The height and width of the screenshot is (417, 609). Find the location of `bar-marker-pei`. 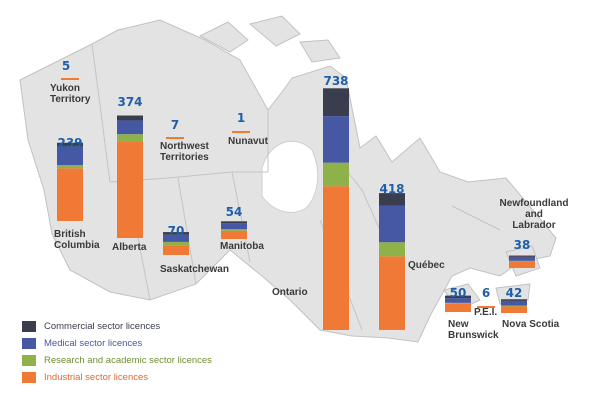

bar-marker-pei is located at coordinates (486, 307).